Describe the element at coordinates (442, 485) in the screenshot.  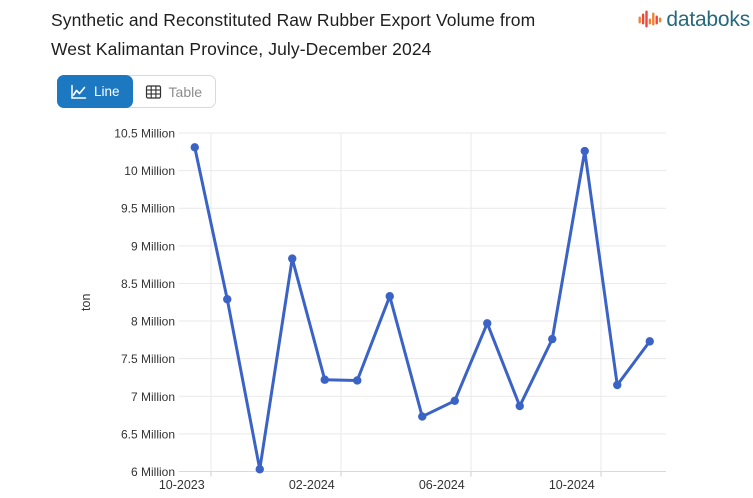
I see `x-axis-tick-label: 06-2024` at that location.